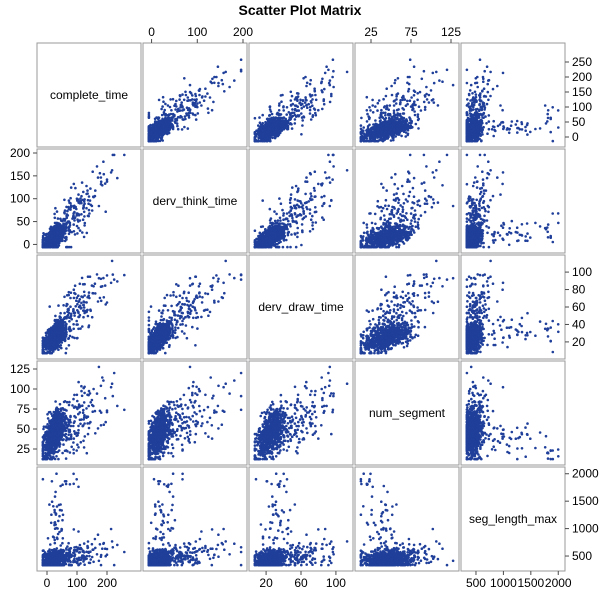 Image resolution: width=600 pixels, height=589 pixels. What do you see at coordinates (301, 95) in the screenshot?
I see `panel-r0-c2` at bounding box center [301, 95].